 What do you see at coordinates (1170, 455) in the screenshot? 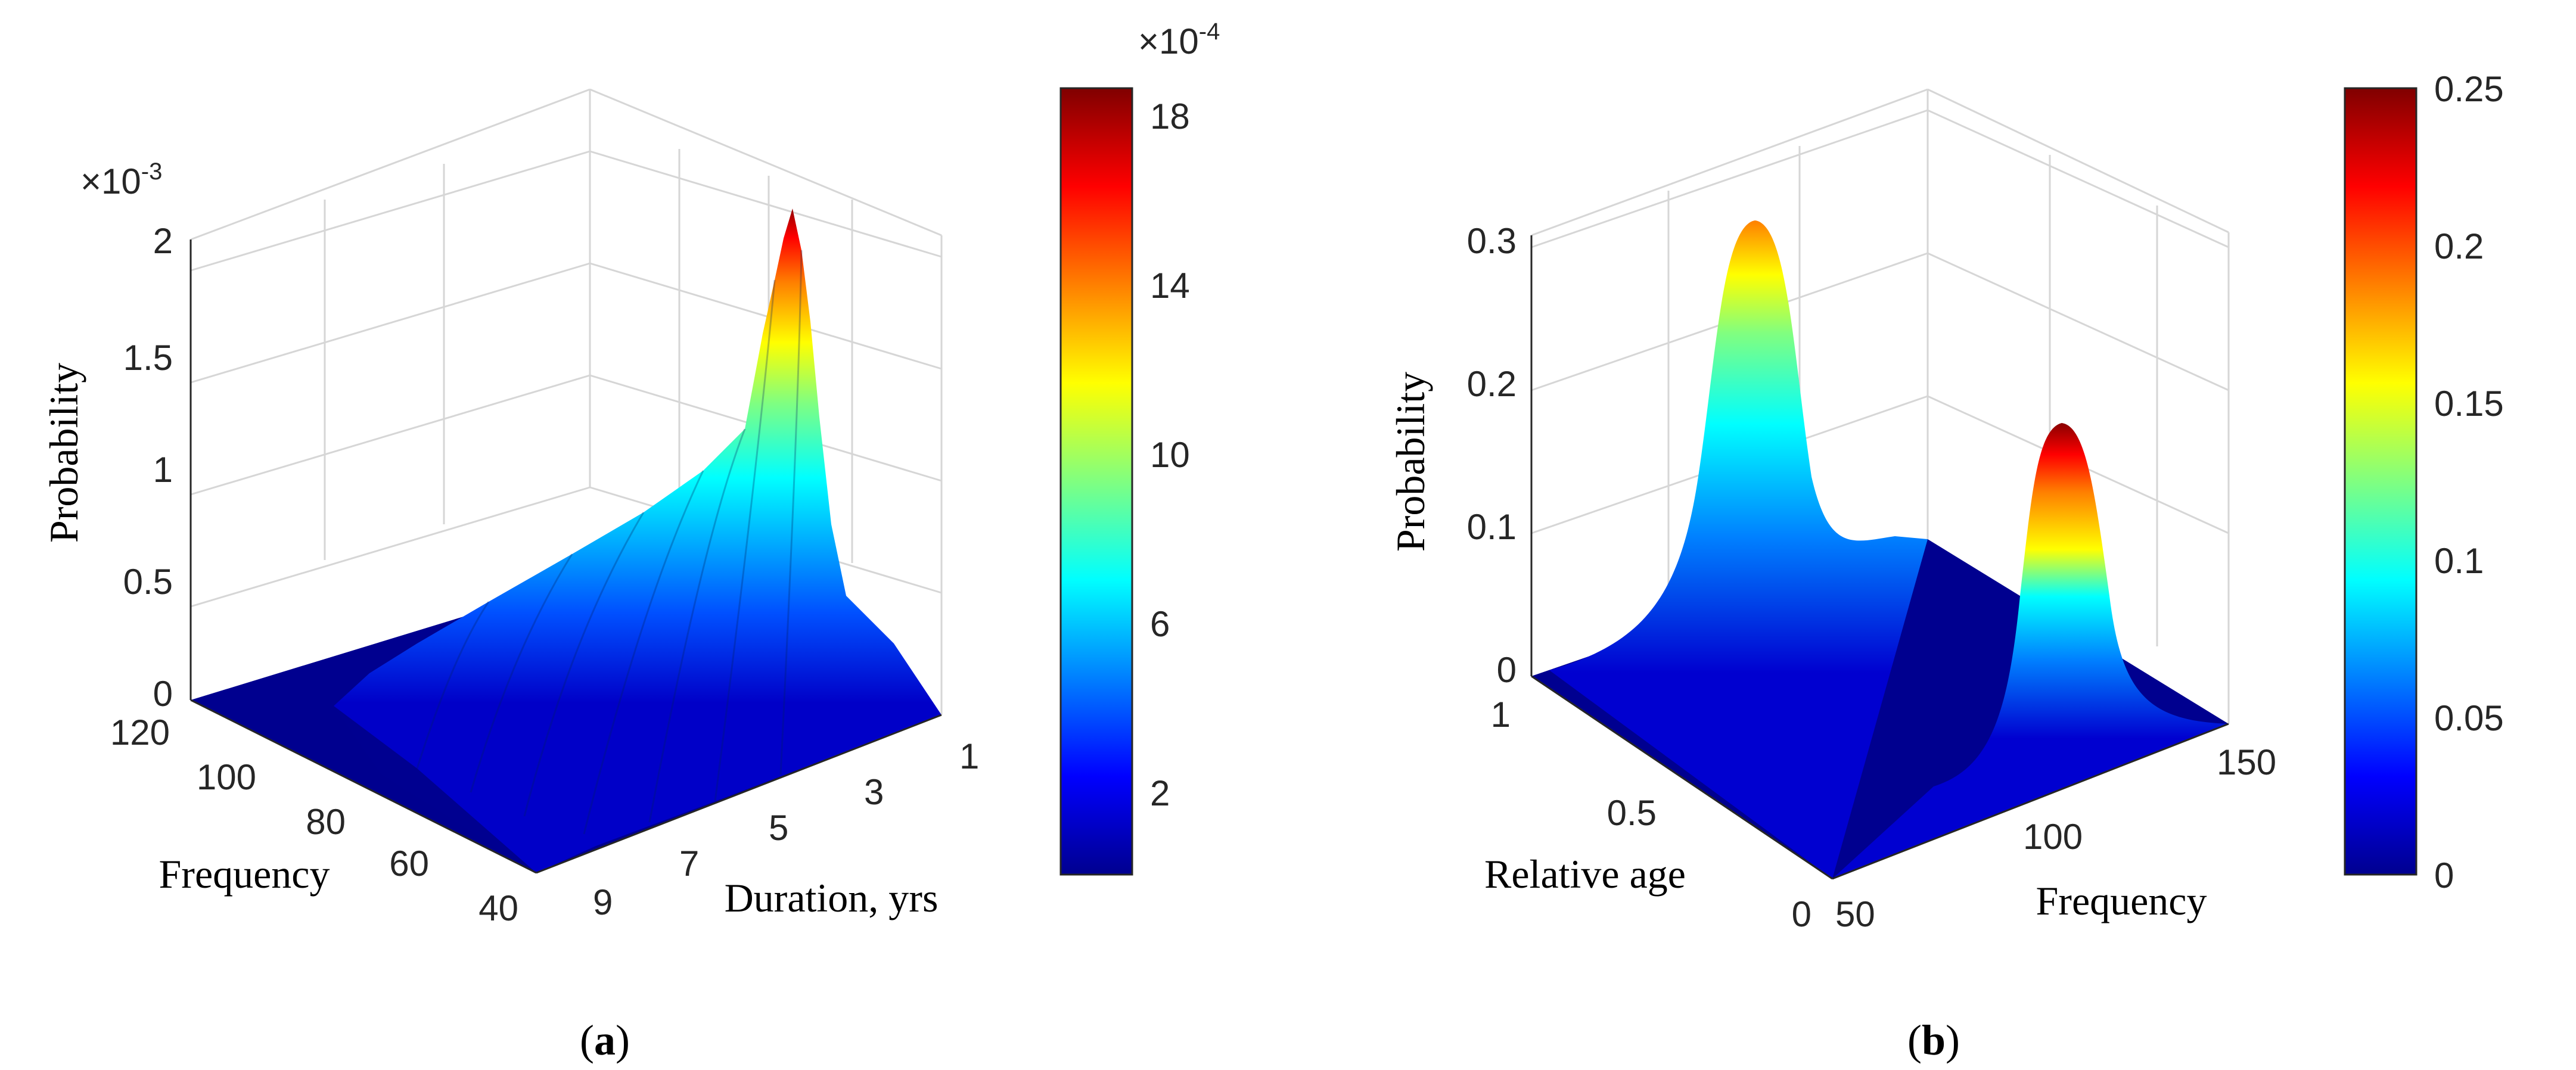
I see `panel-a-colorbar-tick: 10` at bounding box center [1170, 455].